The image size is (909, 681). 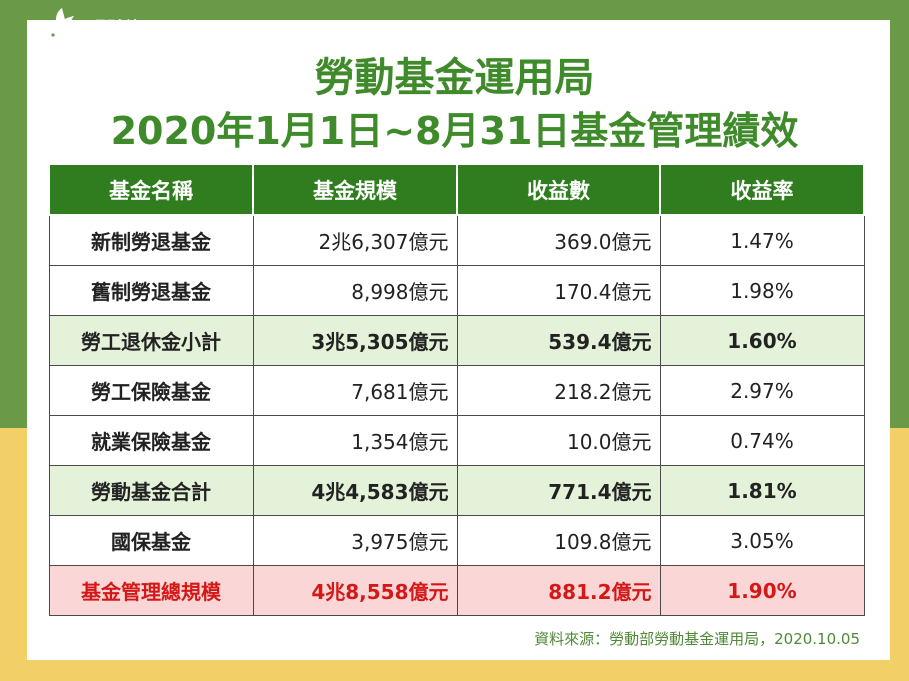 I want to click on cell-income: 539.4億元, so click(x=558, y=340).